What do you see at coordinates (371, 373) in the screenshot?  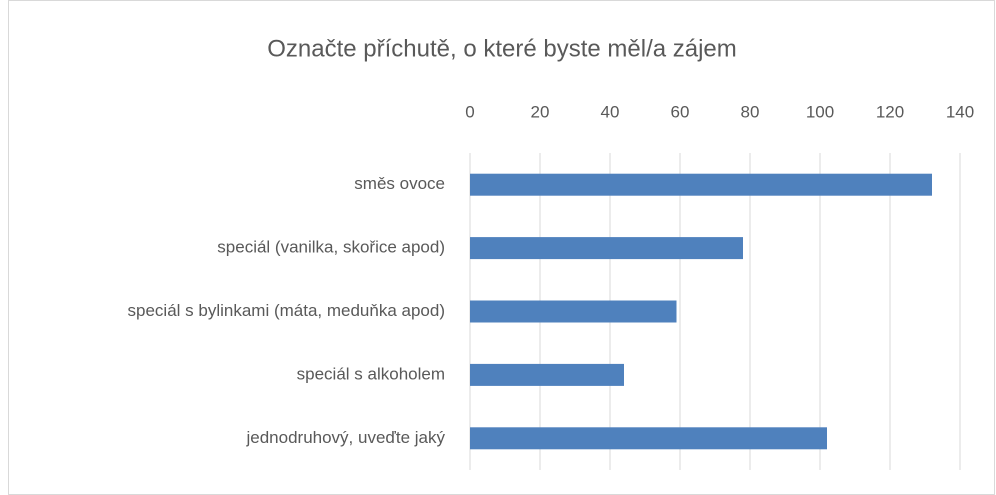 I see `y-tick-label: speciál s alkoholem` at bounding box center [371, 373].